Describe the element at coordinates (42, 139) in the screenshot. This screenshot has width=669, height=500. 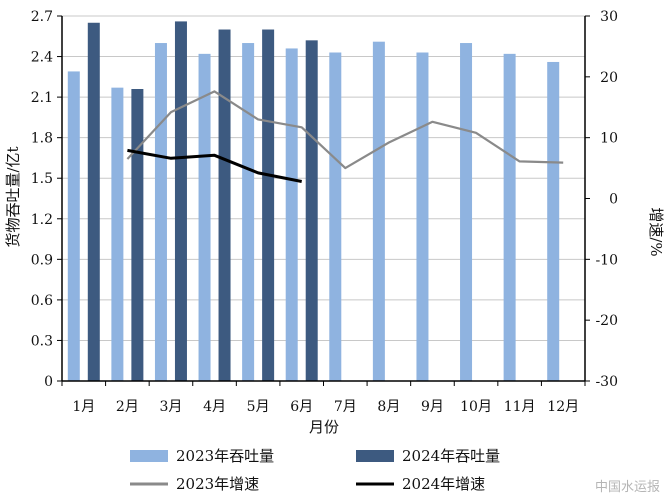
I see `left-tick-label: 1.8` at that location.